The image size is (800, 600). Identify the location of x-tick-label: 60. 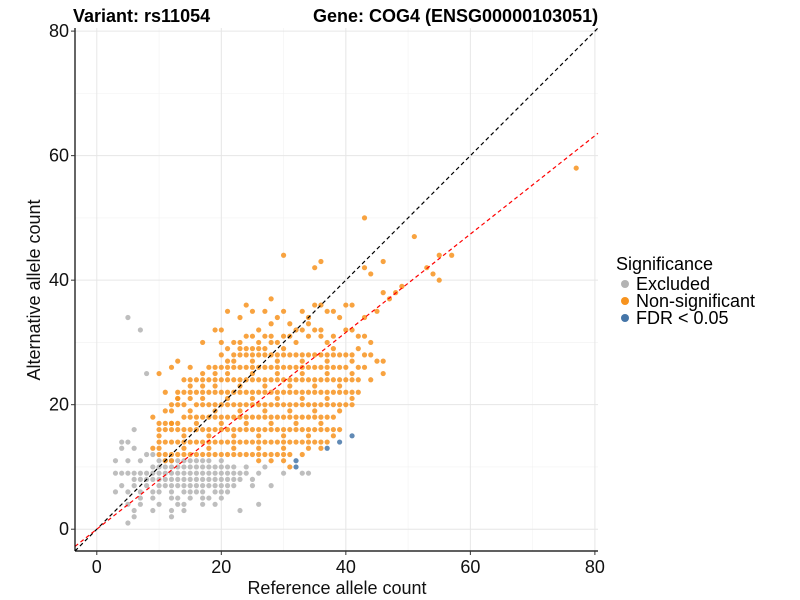
(470, 567).